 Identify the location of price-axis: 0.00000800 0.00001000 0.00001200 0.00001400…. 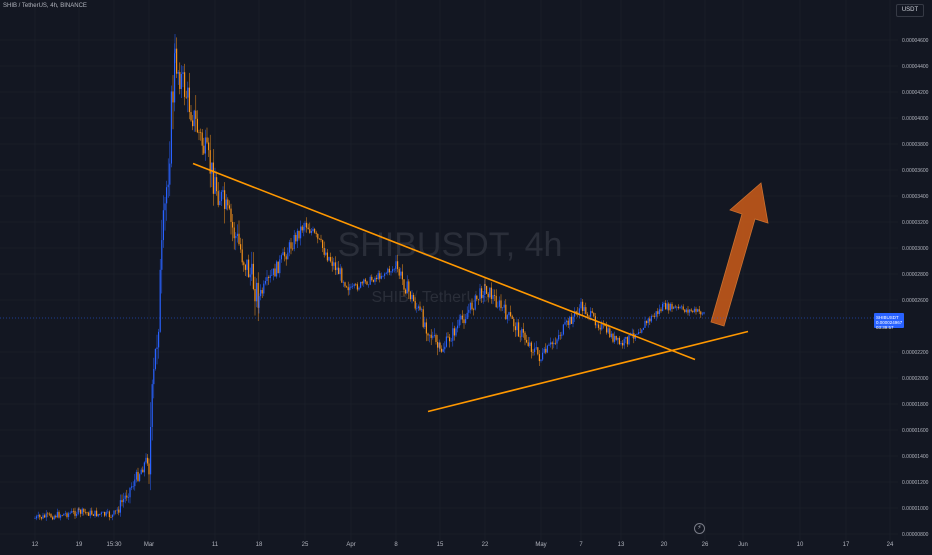
(915, 288).